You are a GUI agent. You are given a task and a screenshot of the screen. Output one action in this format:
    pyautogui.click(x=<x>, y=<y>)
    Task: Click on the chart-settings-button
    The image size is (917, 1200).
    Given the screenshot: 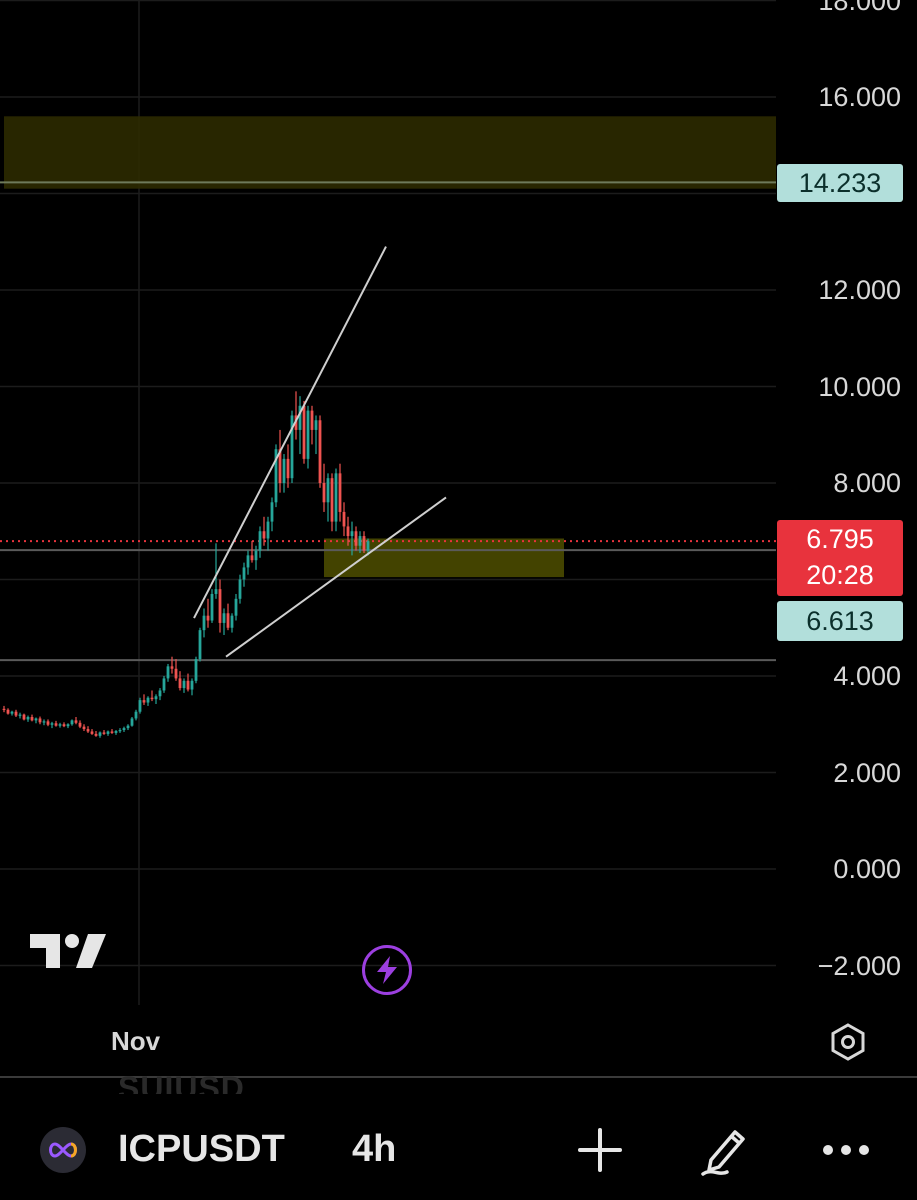 What is the action you would take?
    pyautogui.click(x=848, y=1042)
    